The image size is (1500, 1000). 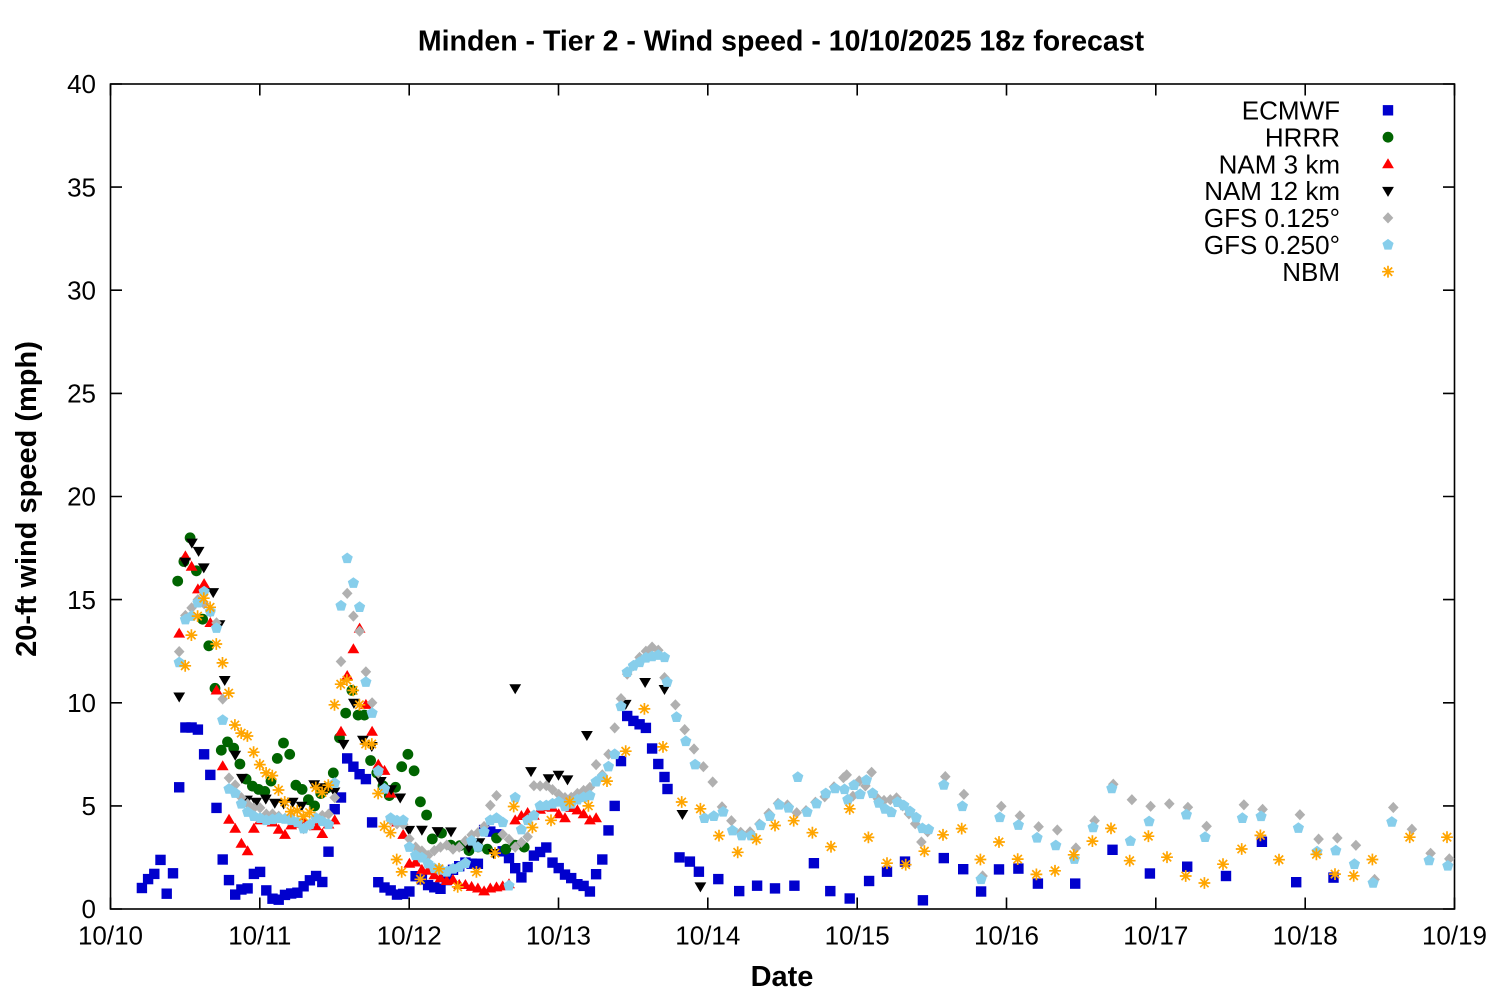 What do you see at coordinates (1291, 111) in the screenshot?
I see `svg-text: ECMWF` at bounding box center [1291, 111].